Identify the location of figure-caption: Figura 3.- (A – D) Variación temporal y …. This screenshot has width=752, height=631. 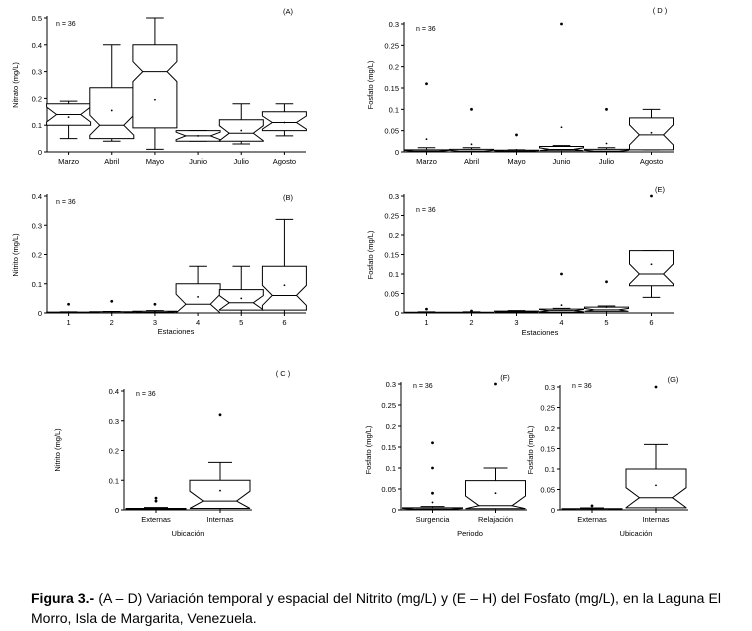
(376, 608).